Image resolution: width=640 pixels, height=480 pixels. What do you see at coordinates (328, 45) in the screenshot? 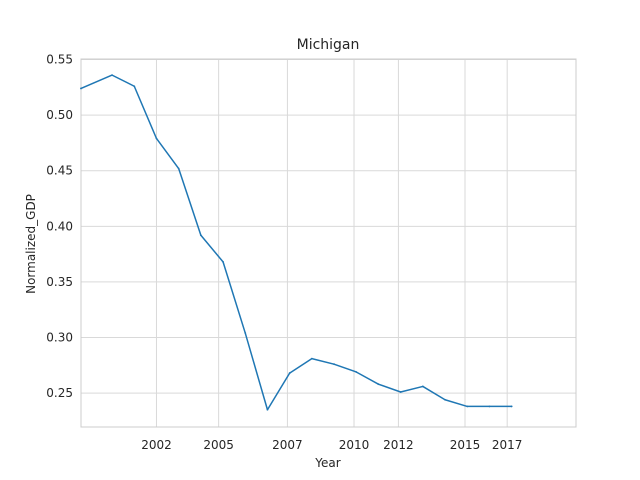
I see `chart-title: Michigan` at bounding box center [328, 45].